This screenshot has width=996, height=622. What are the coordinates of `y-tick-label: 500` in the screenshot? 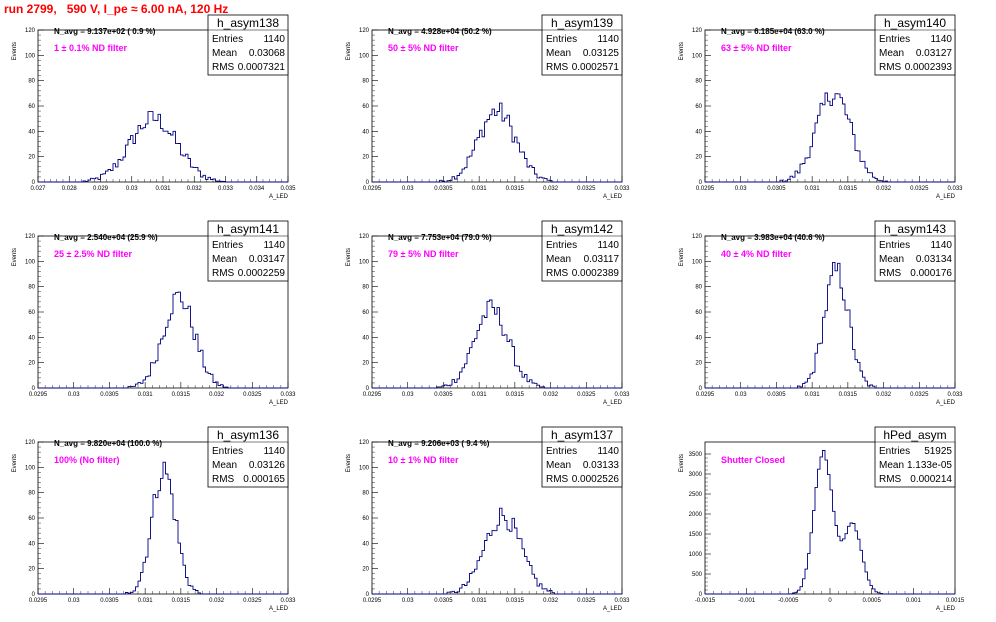 It's located at (697, 575).